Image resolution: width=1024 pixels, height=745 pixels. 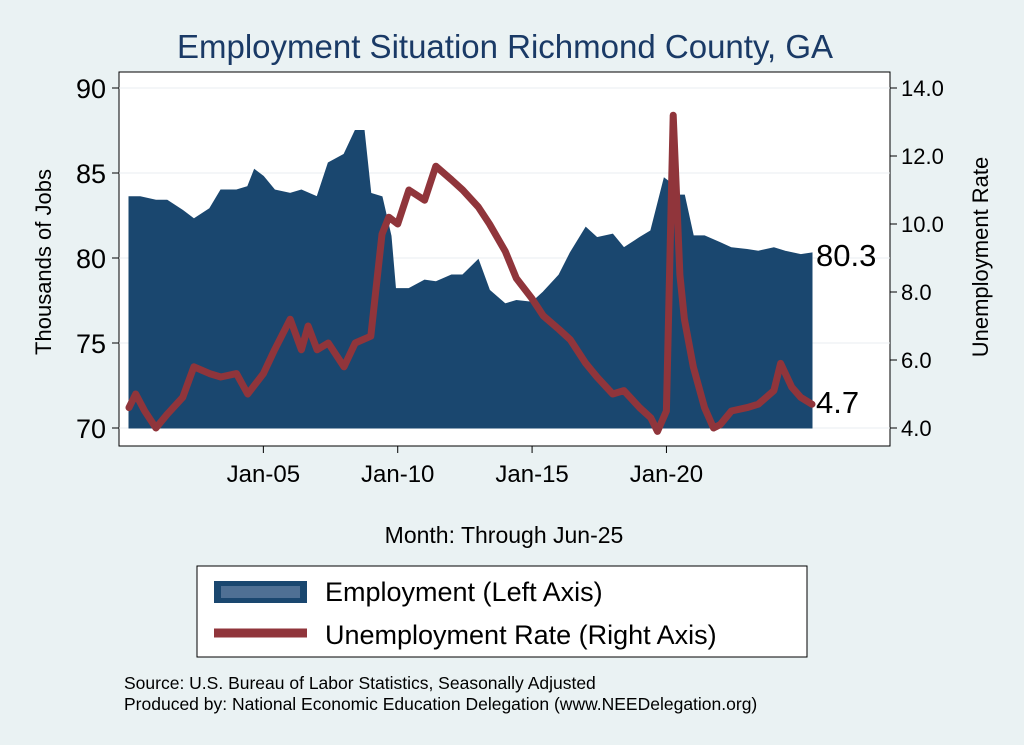 What do you see at coordinates (916, 360) in the screenshot?
I see `y-right-tick-label-1: 6.0` at bounding box center [916, 360].